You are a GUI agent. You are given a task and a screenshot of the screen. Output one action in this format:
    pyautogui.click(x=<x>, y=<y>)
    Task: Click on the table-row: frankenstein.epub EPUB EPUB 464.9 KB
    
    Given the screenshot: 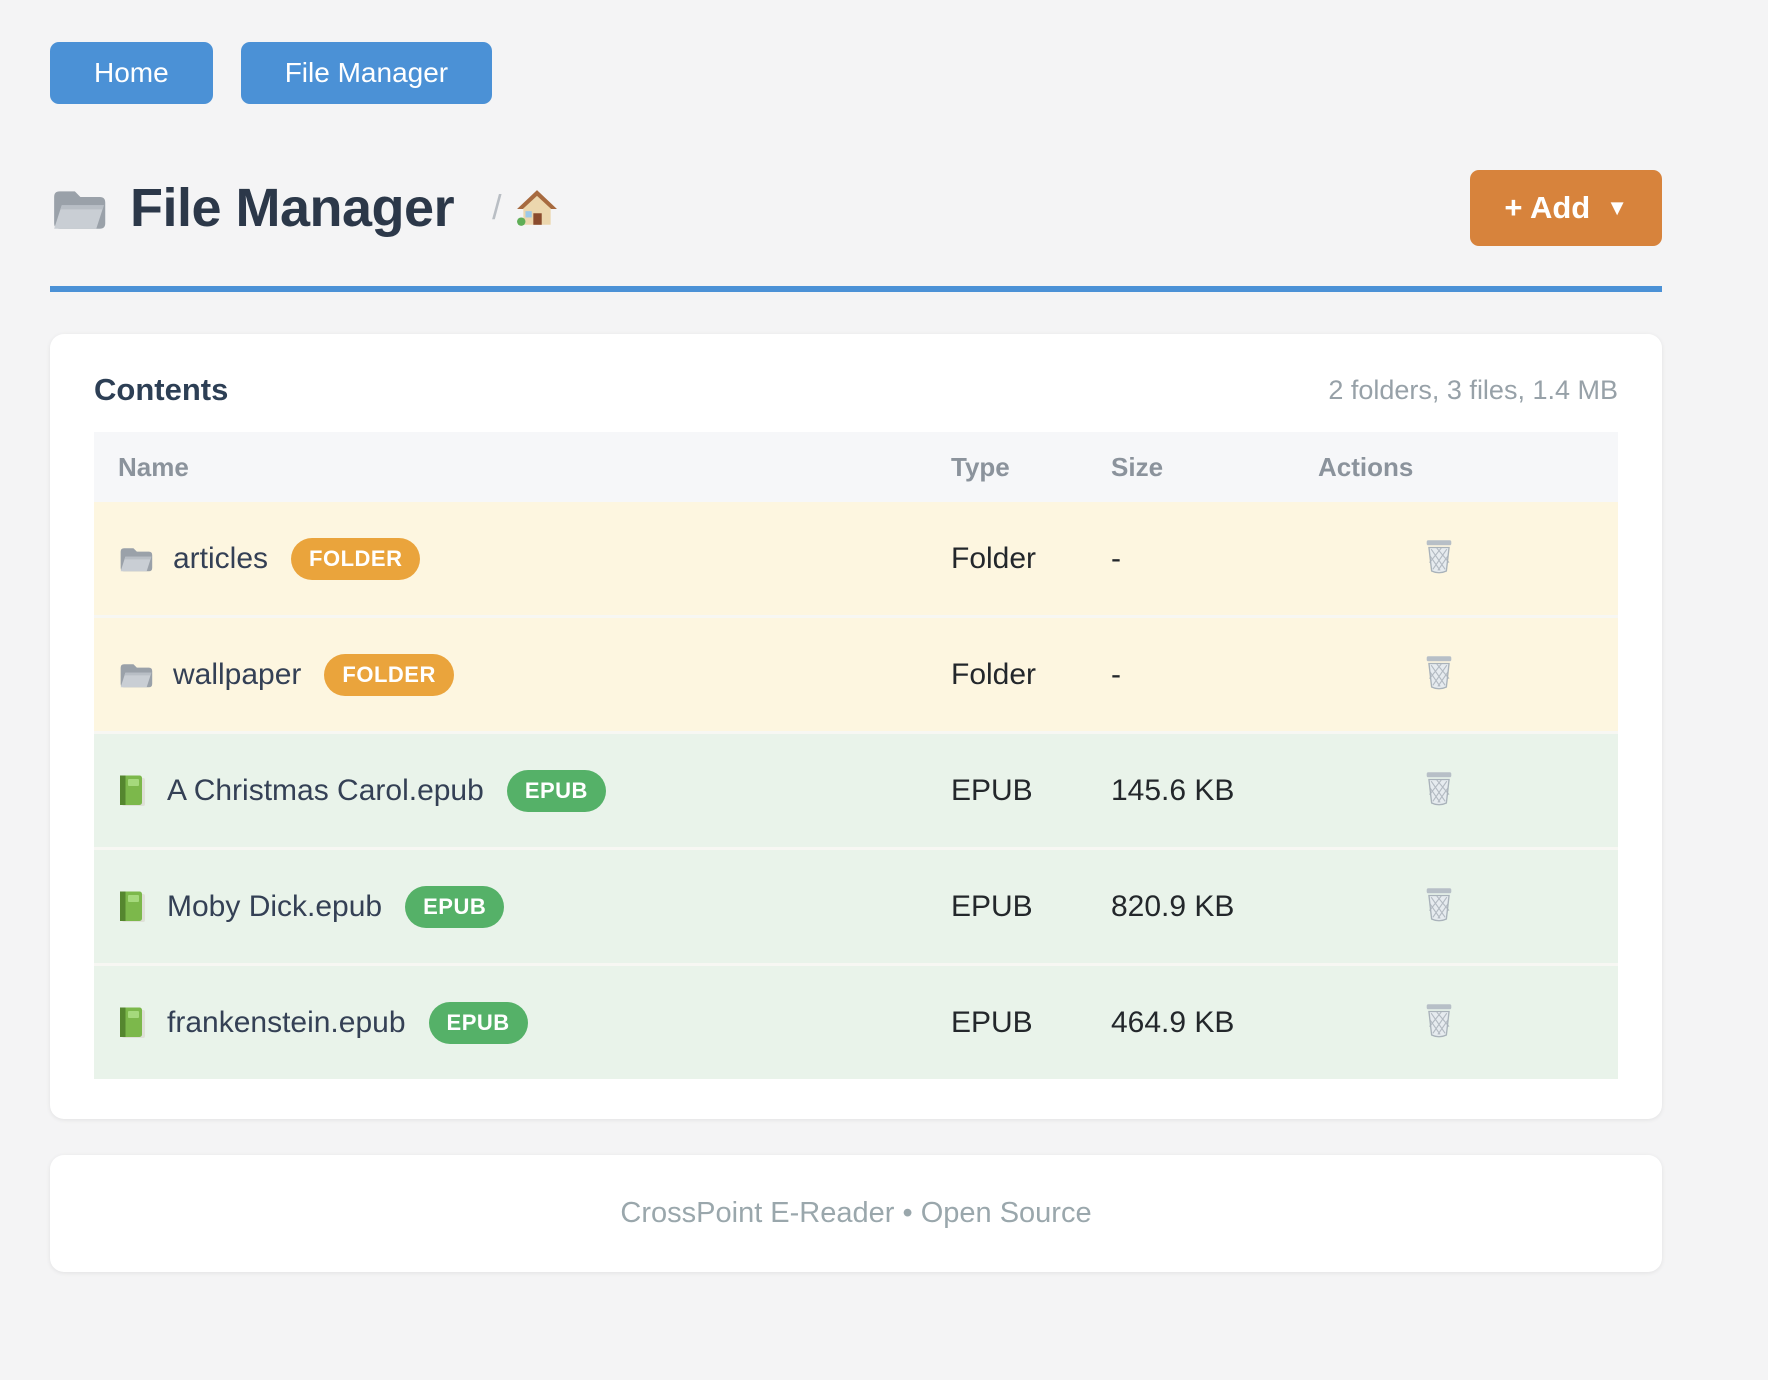 What is the action you would take?
    pyautogui.click(x=856, y=1021)
    